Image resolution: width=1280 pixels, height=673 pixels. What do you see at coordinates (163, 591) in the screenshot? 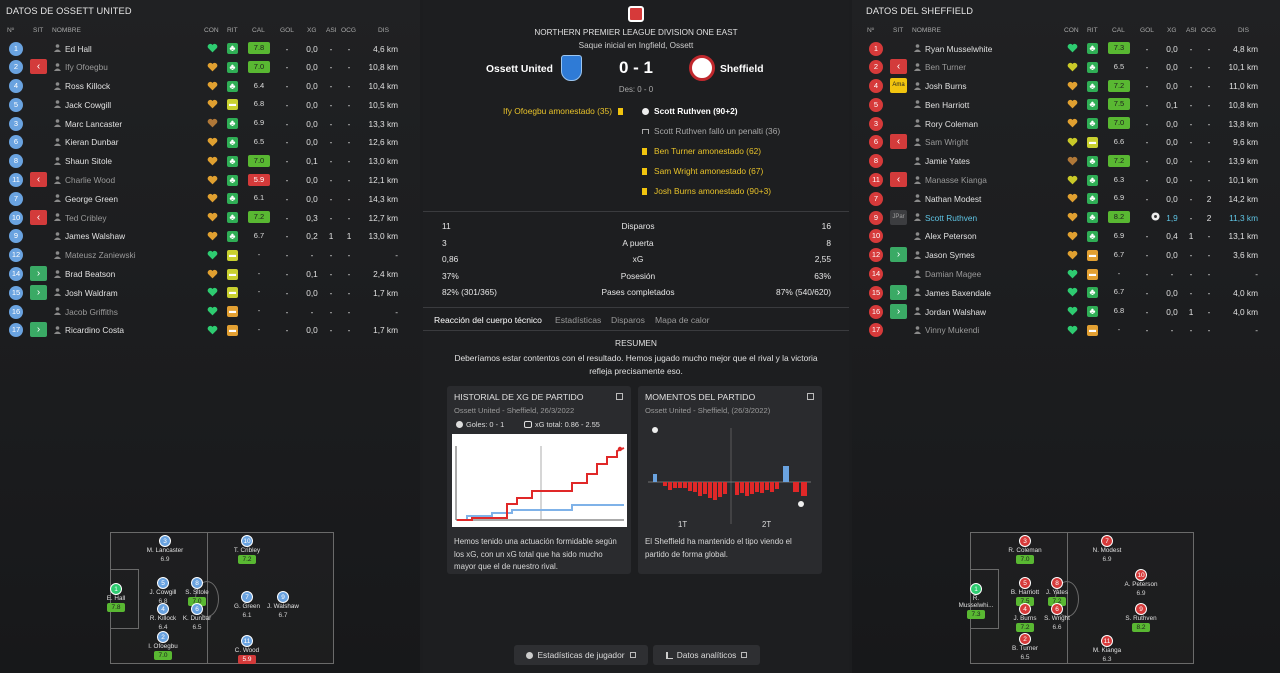
I see `pitch-player-marker: 5 J. Cowgill 6.8` at bounding box center [163, 591].